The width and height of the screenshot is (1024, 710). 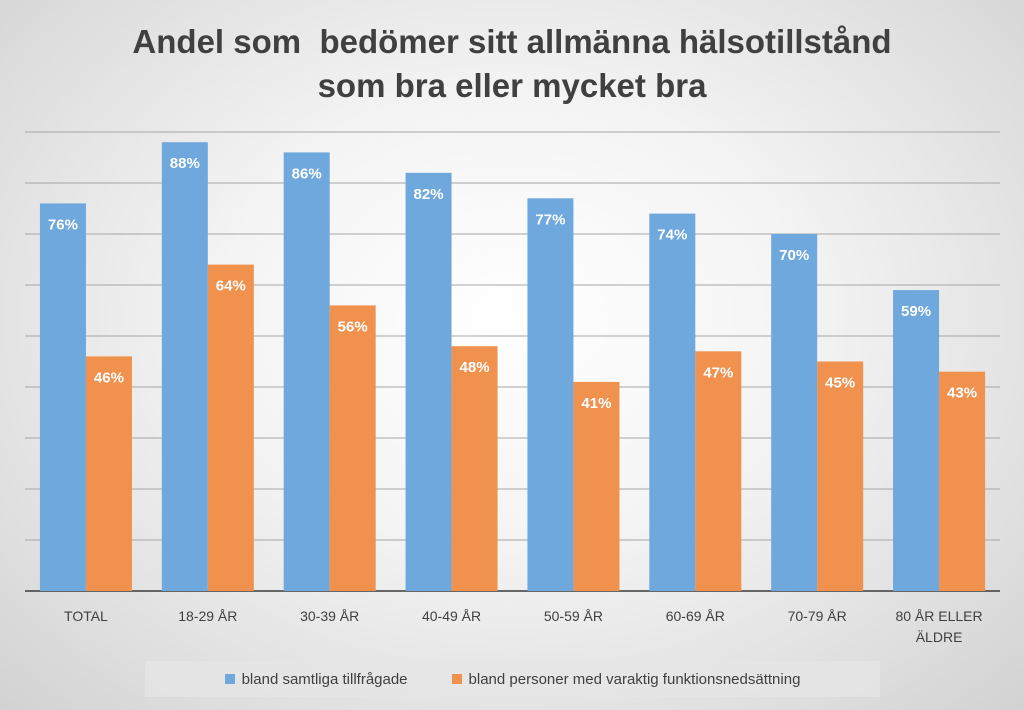 What do you see at coordinates (109, 377) in the screenshot?
I see `data-label: 46%` at bounding box center [109, 377].